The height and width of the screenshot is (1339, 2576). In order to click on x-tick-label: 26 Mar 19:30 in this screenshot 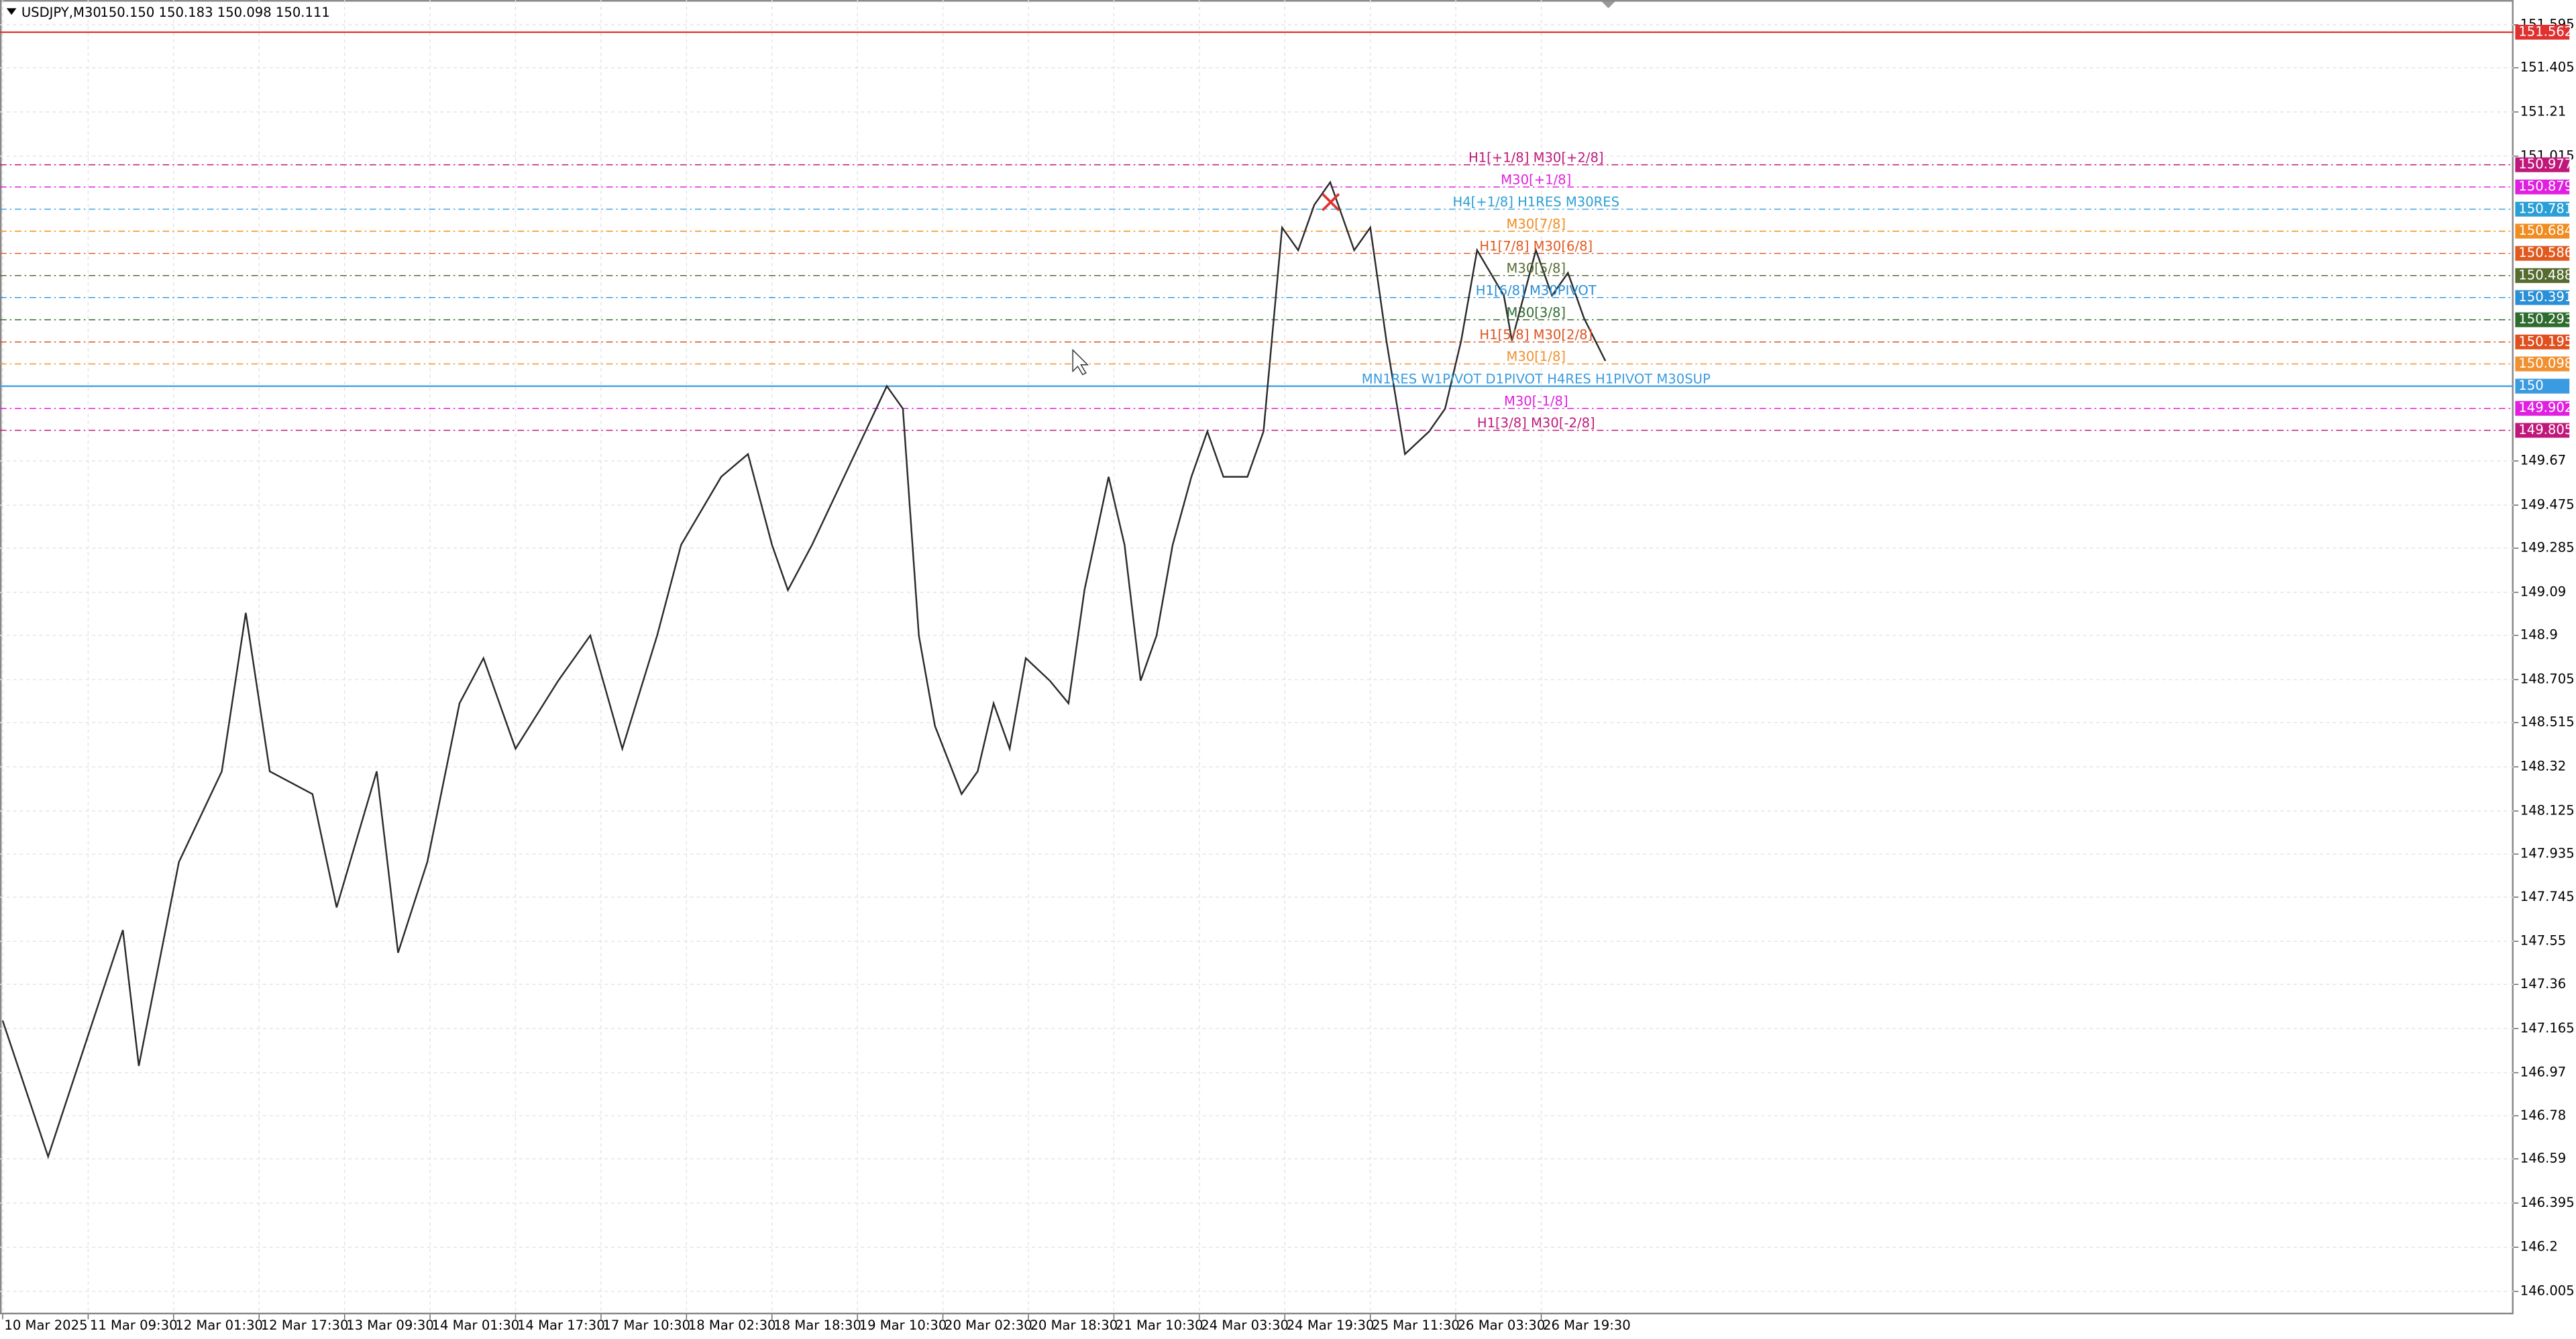, I will do `click(1587, 1325)`.